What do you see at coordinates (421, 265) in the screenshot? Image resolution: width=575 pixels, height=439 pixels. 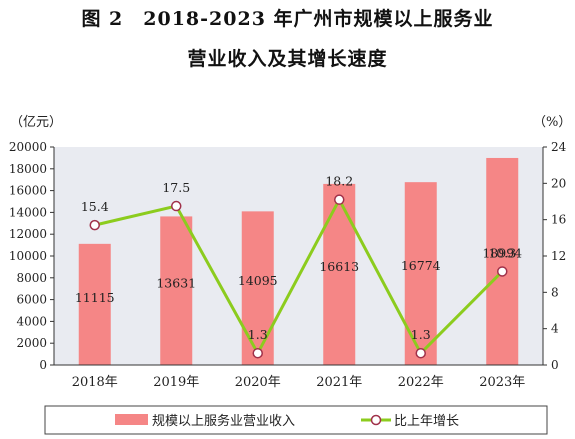 I see `bar-value-label: 16774` at bounding box center [421, 265].